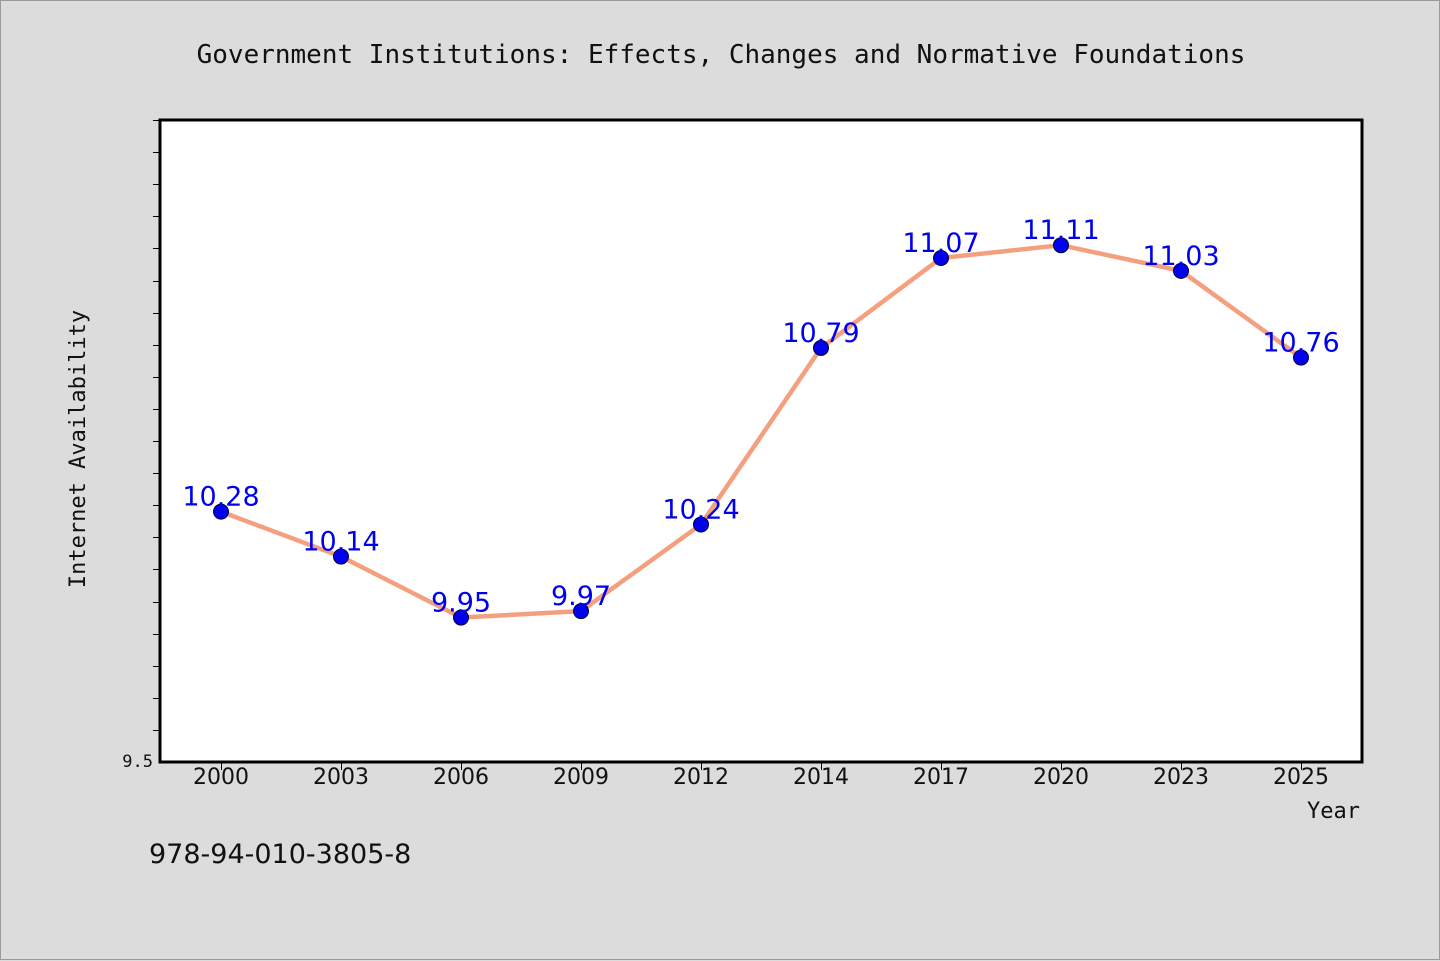  I want to click on x-axis-title: Year, so click(1333, 811).